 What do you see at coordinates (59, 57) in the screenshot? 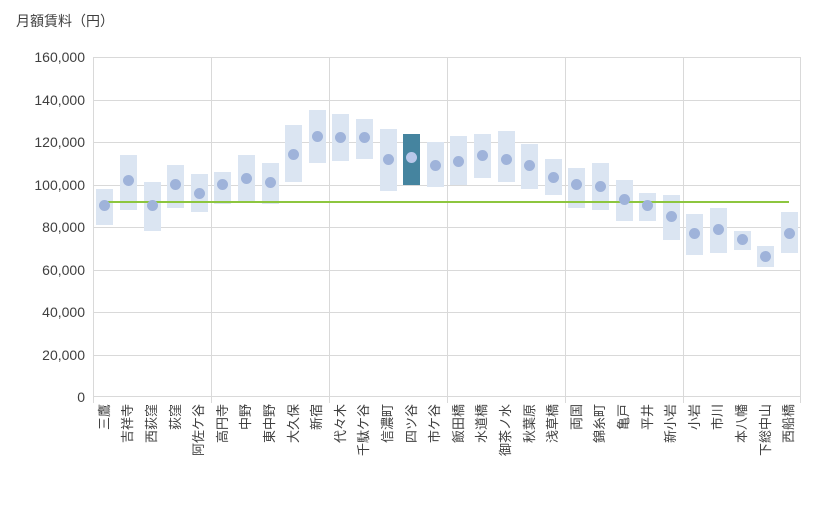
I see `y-tick-label: 160,000` at bounding box center [59, 57].